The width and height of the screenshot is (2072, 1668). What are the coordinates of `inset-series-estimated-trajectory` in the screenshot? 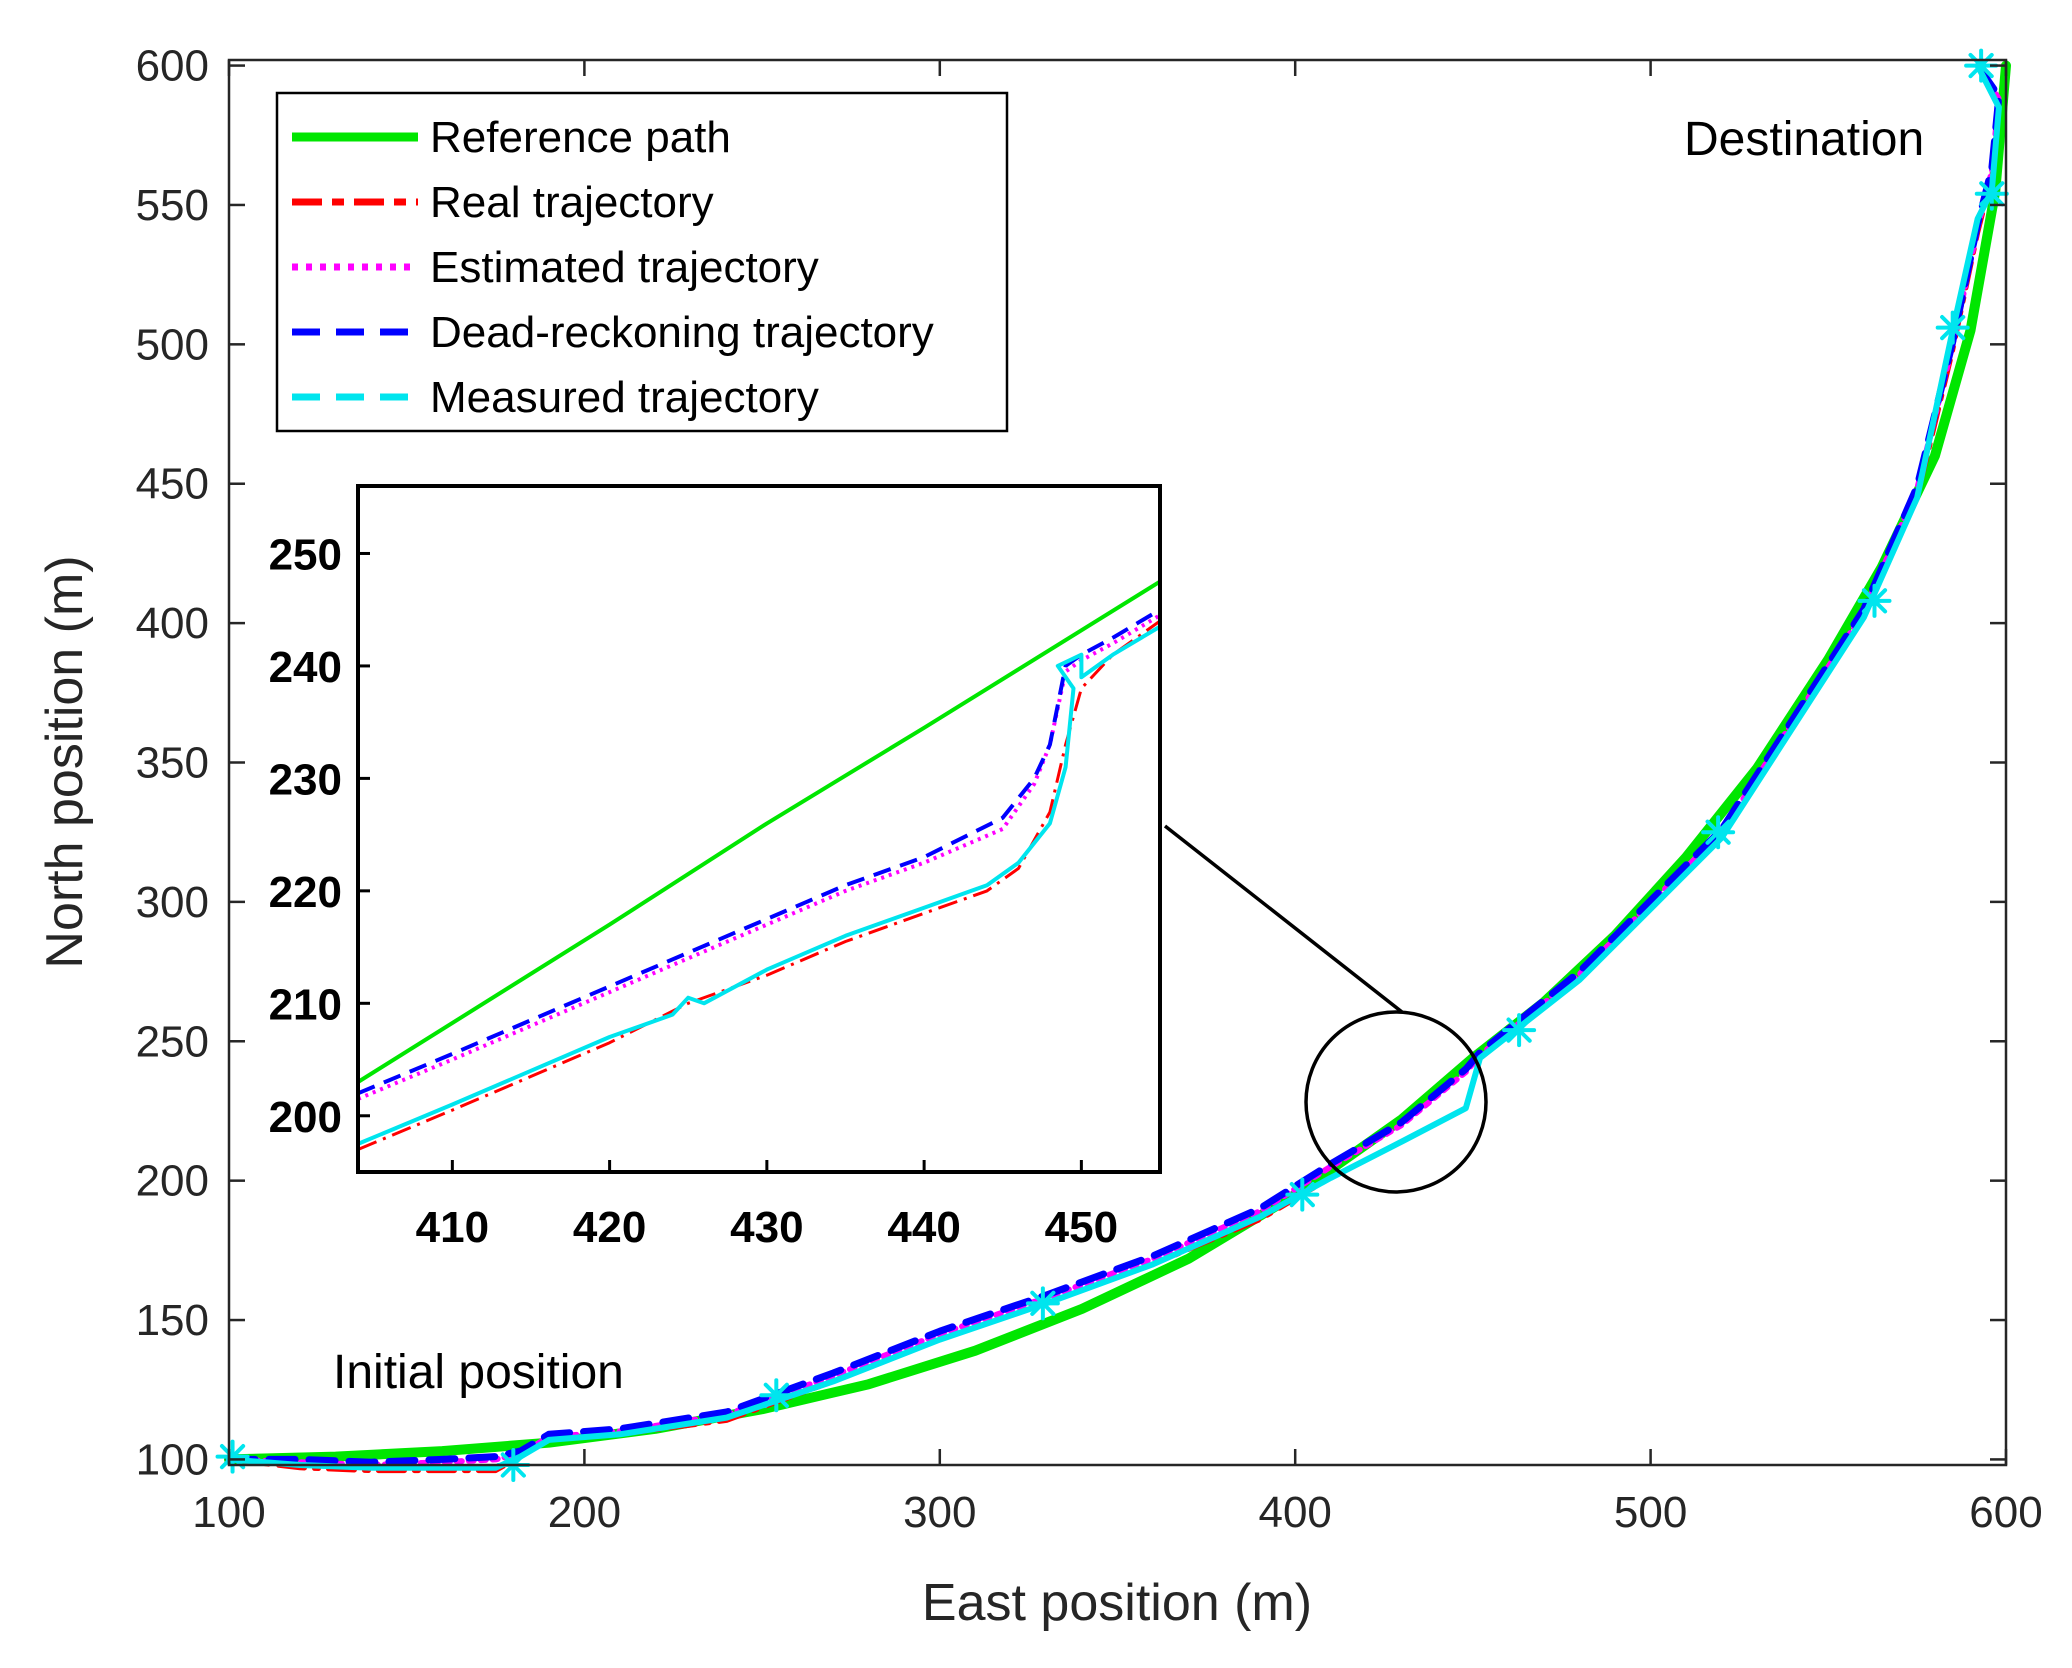 It's located at (759, 857).